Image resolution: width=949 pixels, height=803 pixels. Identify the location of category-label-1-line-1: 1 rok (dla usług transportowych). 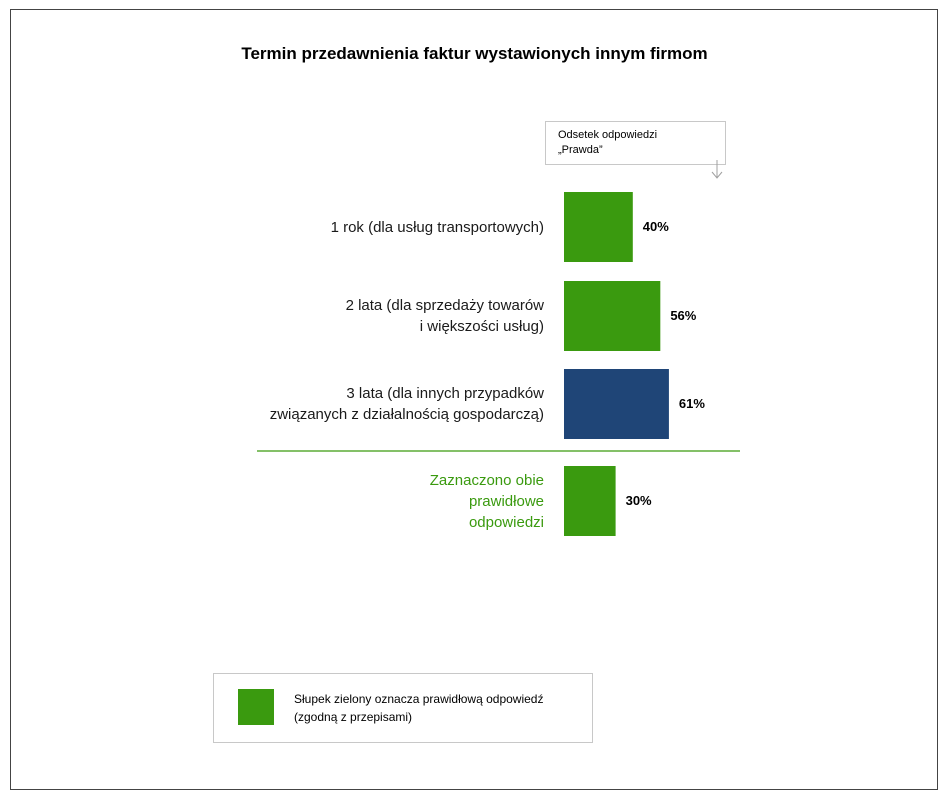
(437, 227).